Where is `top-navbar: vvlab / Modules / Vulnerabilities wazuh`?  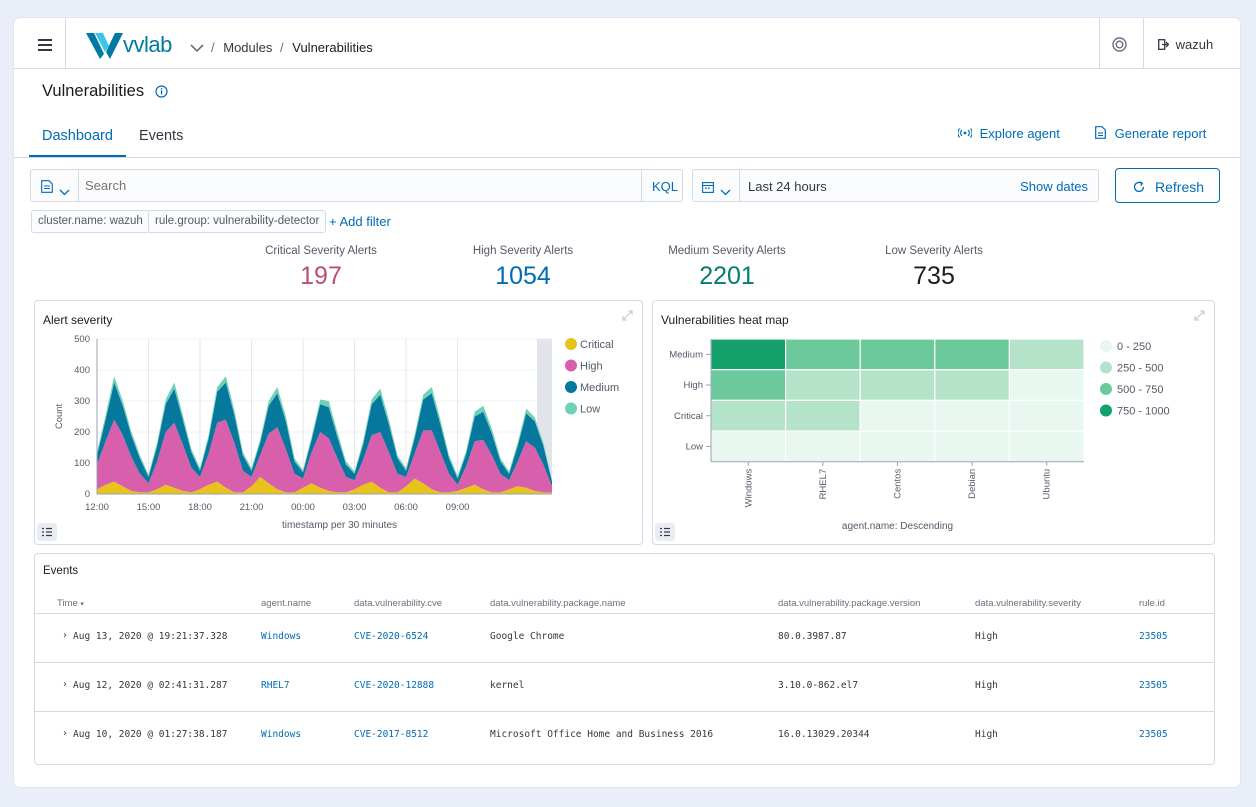
top-navbar: vvlab / Modules / Vulnerabilities wazuh is located at coordinates (627, 43).